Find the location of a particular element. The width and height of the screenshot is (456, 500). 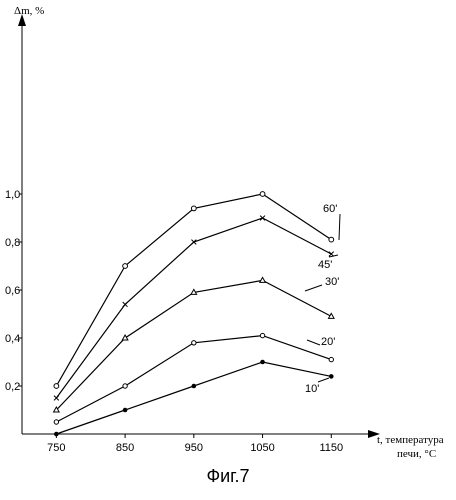

y-tick-label: 0,4 is located at coordinates (12, 339).